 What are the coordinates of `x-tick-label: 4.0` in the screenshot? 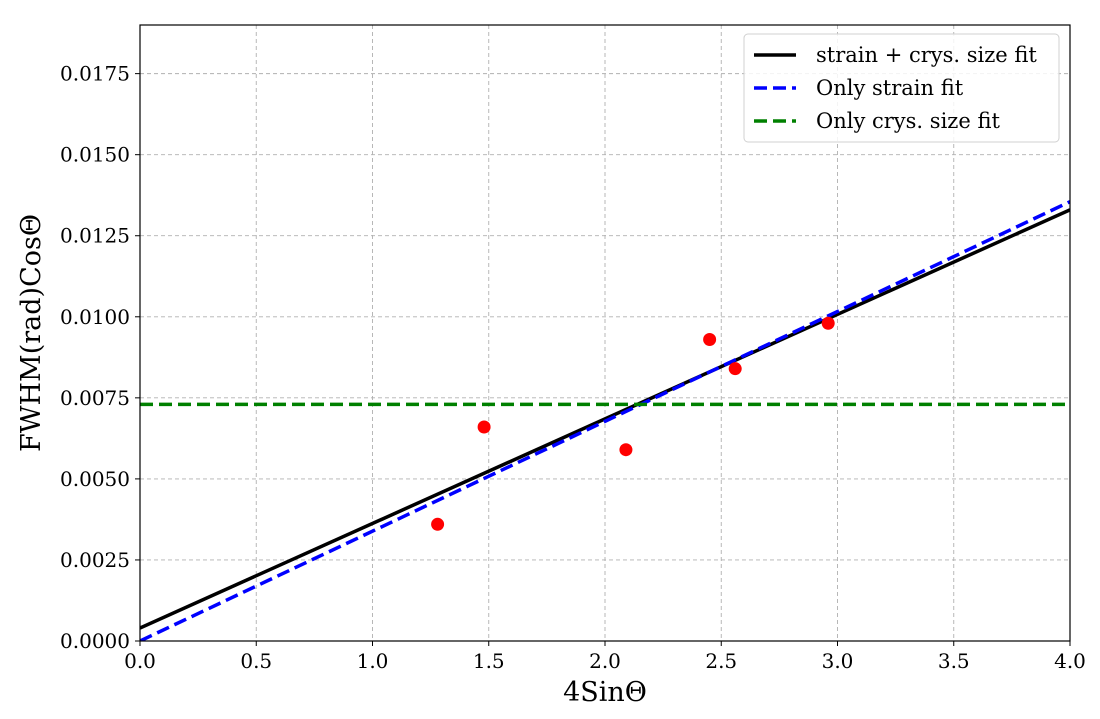 It's located at (1070, 661).